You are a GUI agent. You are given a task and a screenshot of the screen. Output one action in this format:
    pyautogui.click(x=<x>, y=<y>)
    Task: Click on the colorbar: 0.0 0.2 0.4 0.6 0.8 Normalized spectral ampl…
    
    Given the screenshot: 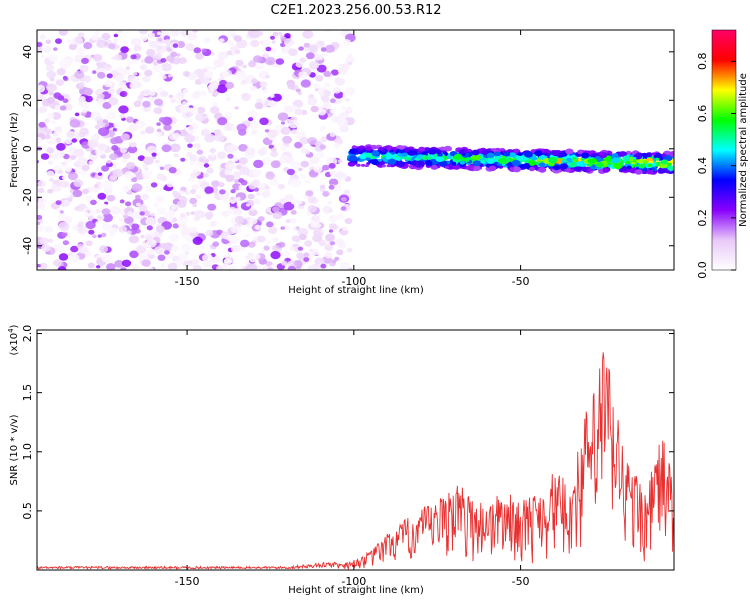 What is the action you would take?
    pyautogui.click(x=722, y=154)
    